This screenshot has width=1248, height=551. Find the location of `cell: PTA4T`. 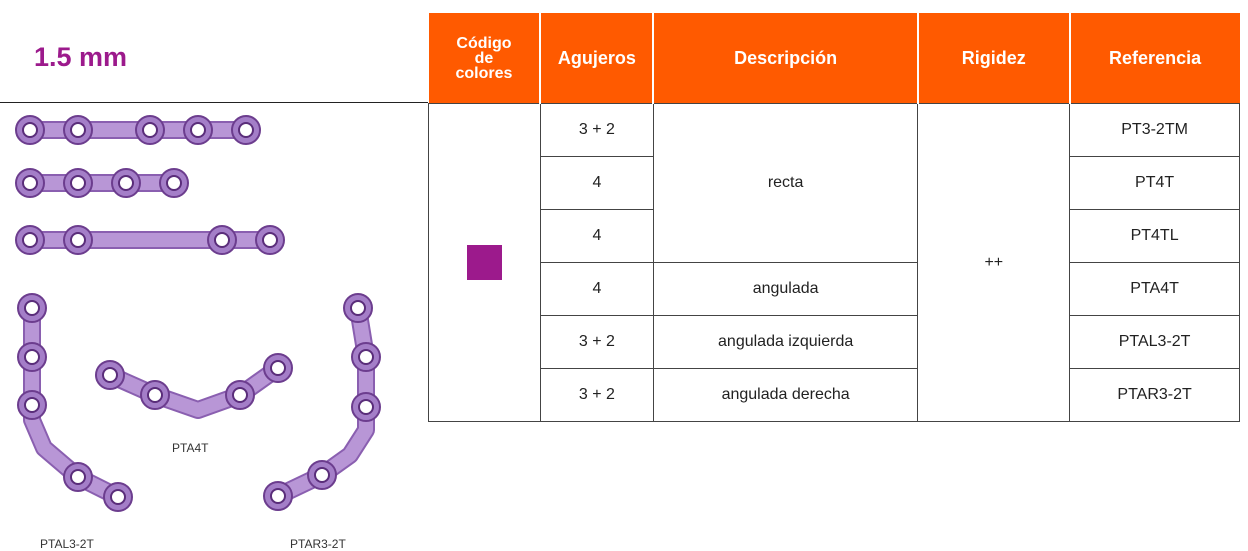

cell: PTA4T is located at coordinates (1154, 289).